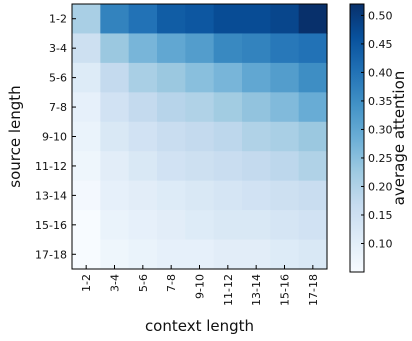  What do you see at coordinates (256, 290) in the screenshot?
I see `x-tick-label: 13-14` at bounding box center [256, 290].